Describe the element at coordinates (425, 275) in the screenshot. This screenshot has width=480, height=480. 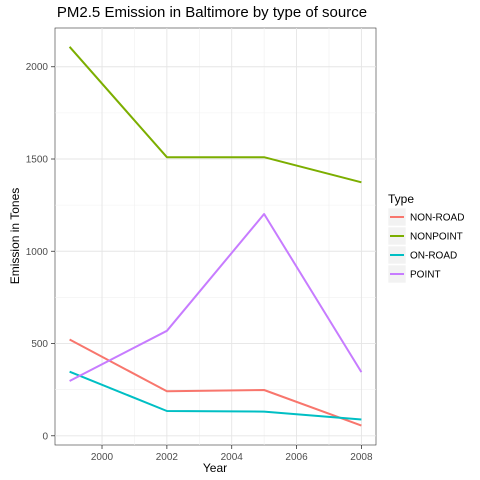
I see `legend-label: POINT` at that location.